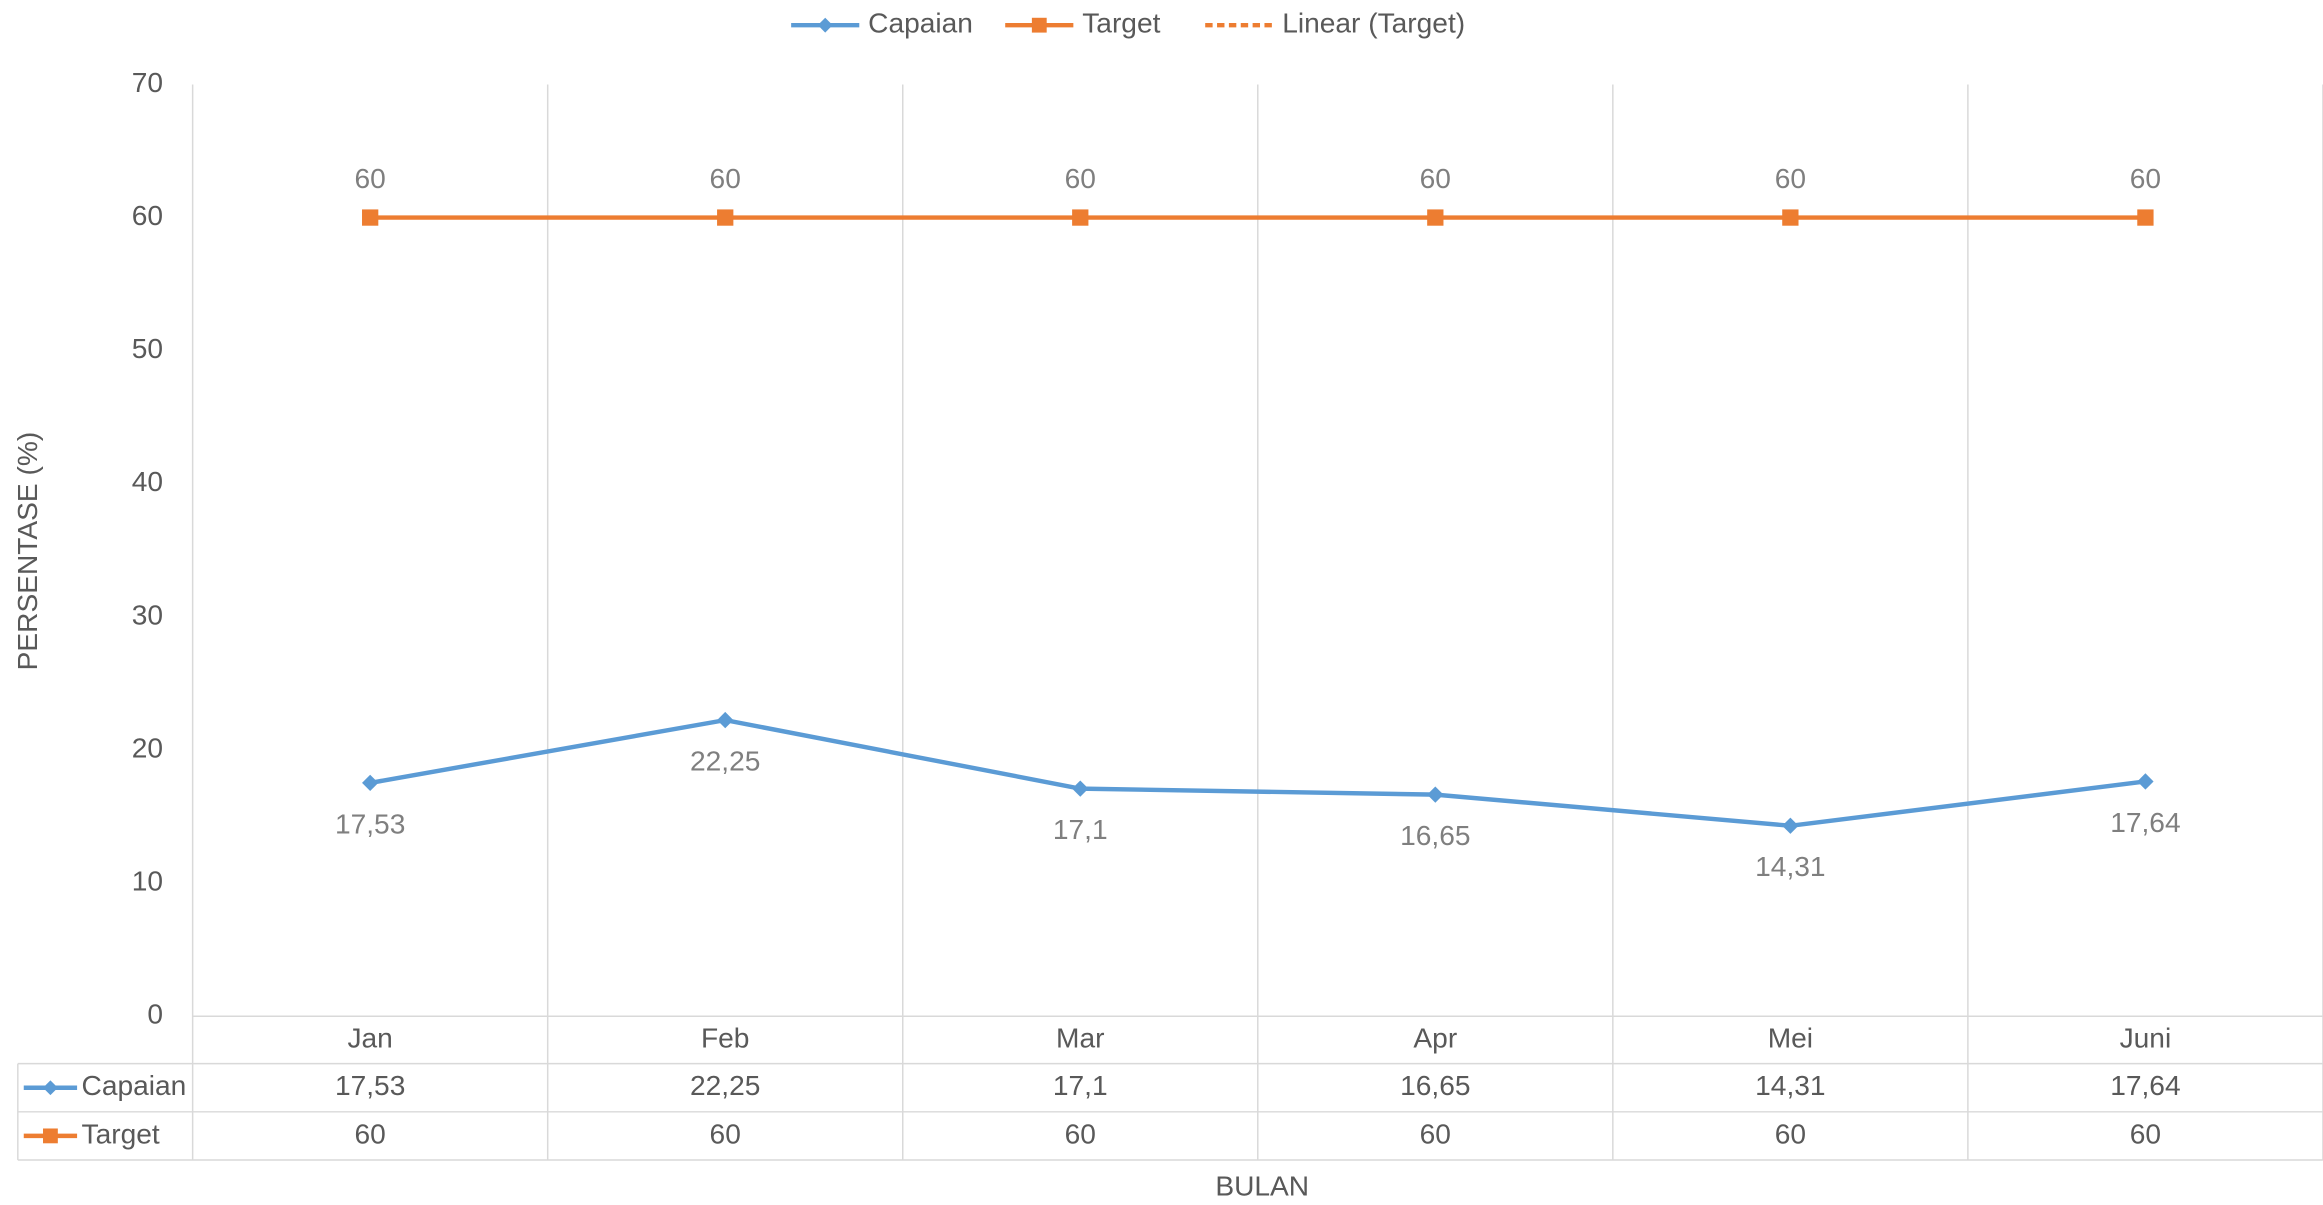  What do you see at coordinates (147, 481) in the screenshot?
I see `y-tick-label: 40` at bounding box center [147, 481].